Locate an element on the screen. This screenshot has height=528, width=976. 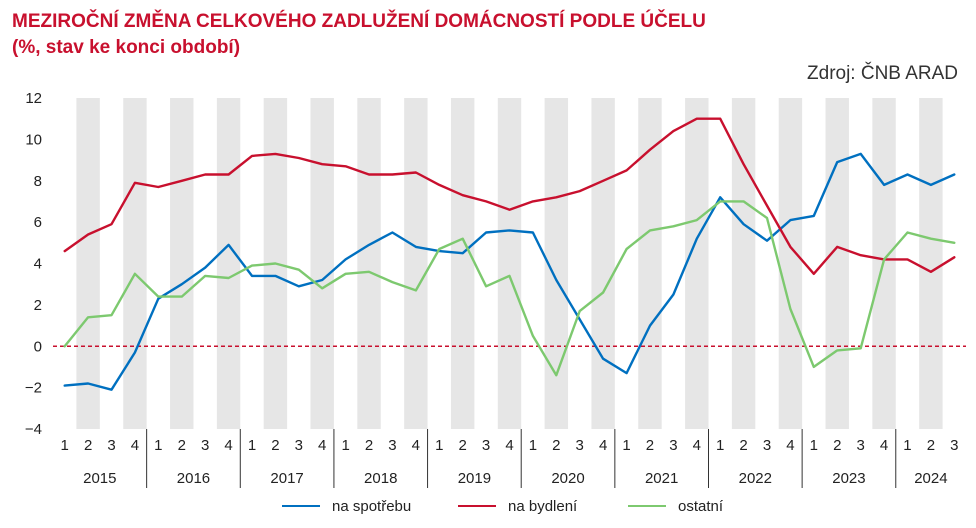
y-tick-label: 12 is located at coordinates (33, 98).